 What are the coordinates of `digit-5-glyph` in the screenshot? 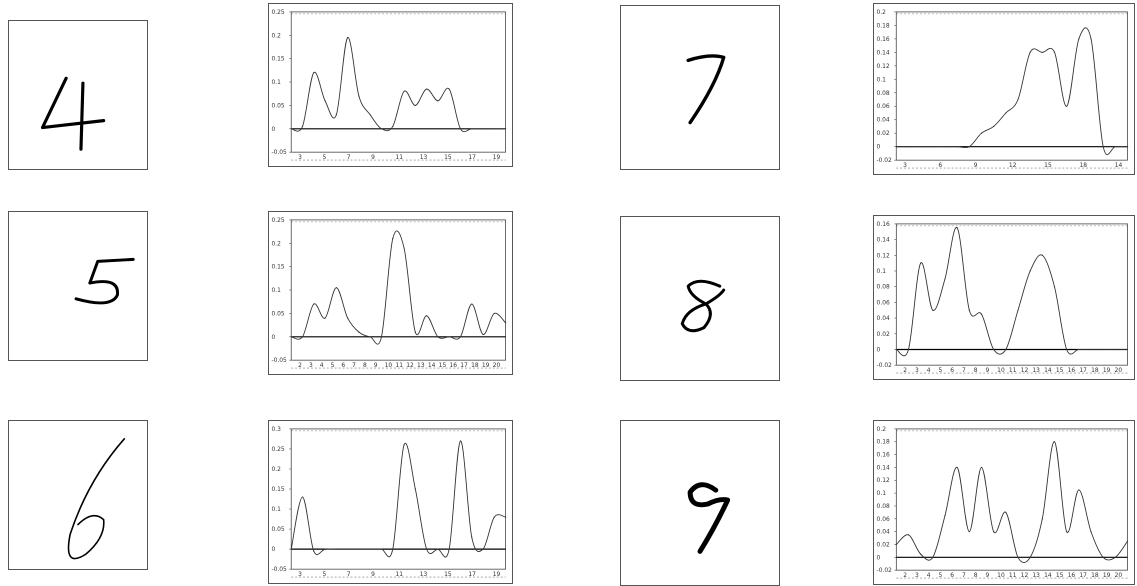 It's located at (104, 281).